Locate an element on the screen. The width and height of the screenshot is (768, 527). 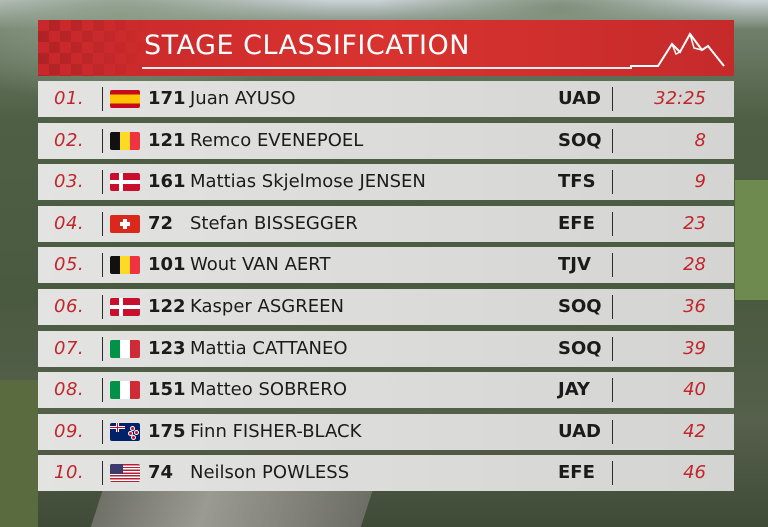
rider-name: Mattias Skjelmose JENSEN is located at coordinates (308, 182).